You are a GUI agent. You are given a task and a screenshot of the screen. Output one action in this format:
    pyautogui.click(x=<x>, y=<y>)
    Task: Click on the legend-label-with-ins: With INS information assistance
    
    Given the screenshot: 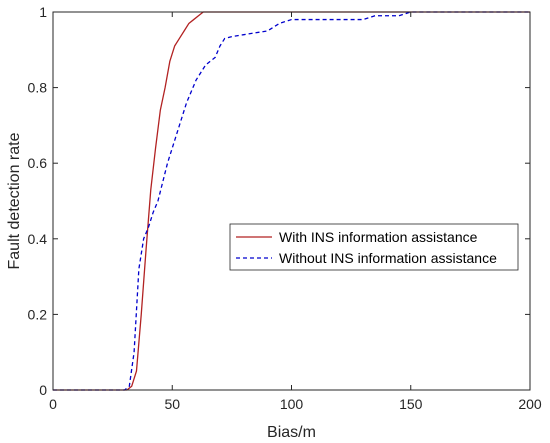 What is the action you would take?
    pyautogui.click(x=378, y=237)
    